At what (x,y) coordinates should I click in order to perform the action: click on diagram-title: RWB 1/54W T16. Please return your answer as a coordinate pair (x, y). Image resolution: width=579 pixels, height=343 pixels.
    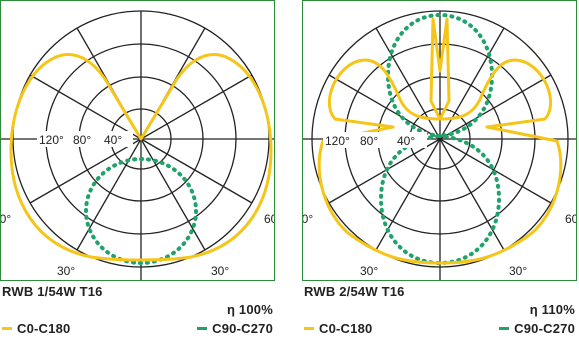
    Looking at the image, I should click on (52, 291).